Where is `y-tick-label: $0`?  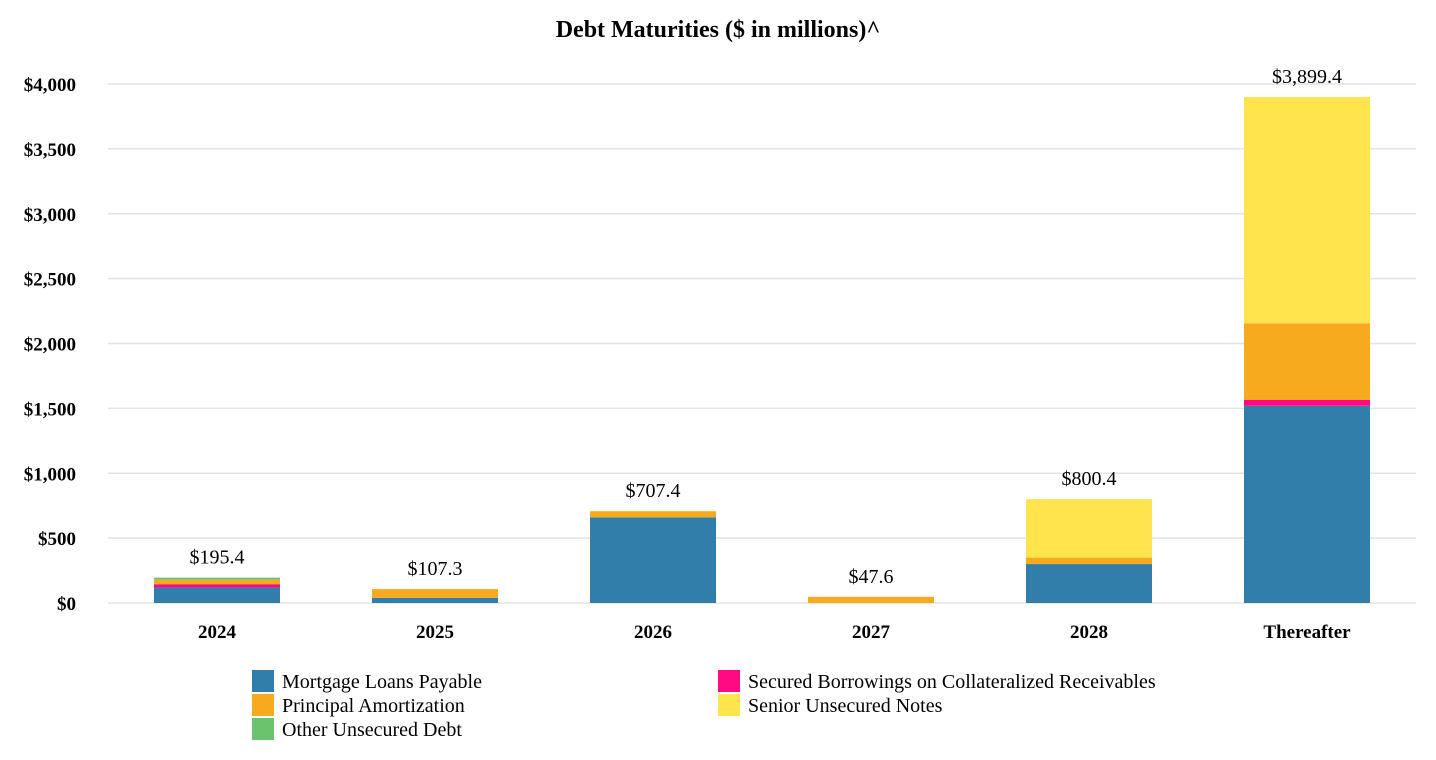 y-tick-label: $0 is located at coordinates (66, 604).